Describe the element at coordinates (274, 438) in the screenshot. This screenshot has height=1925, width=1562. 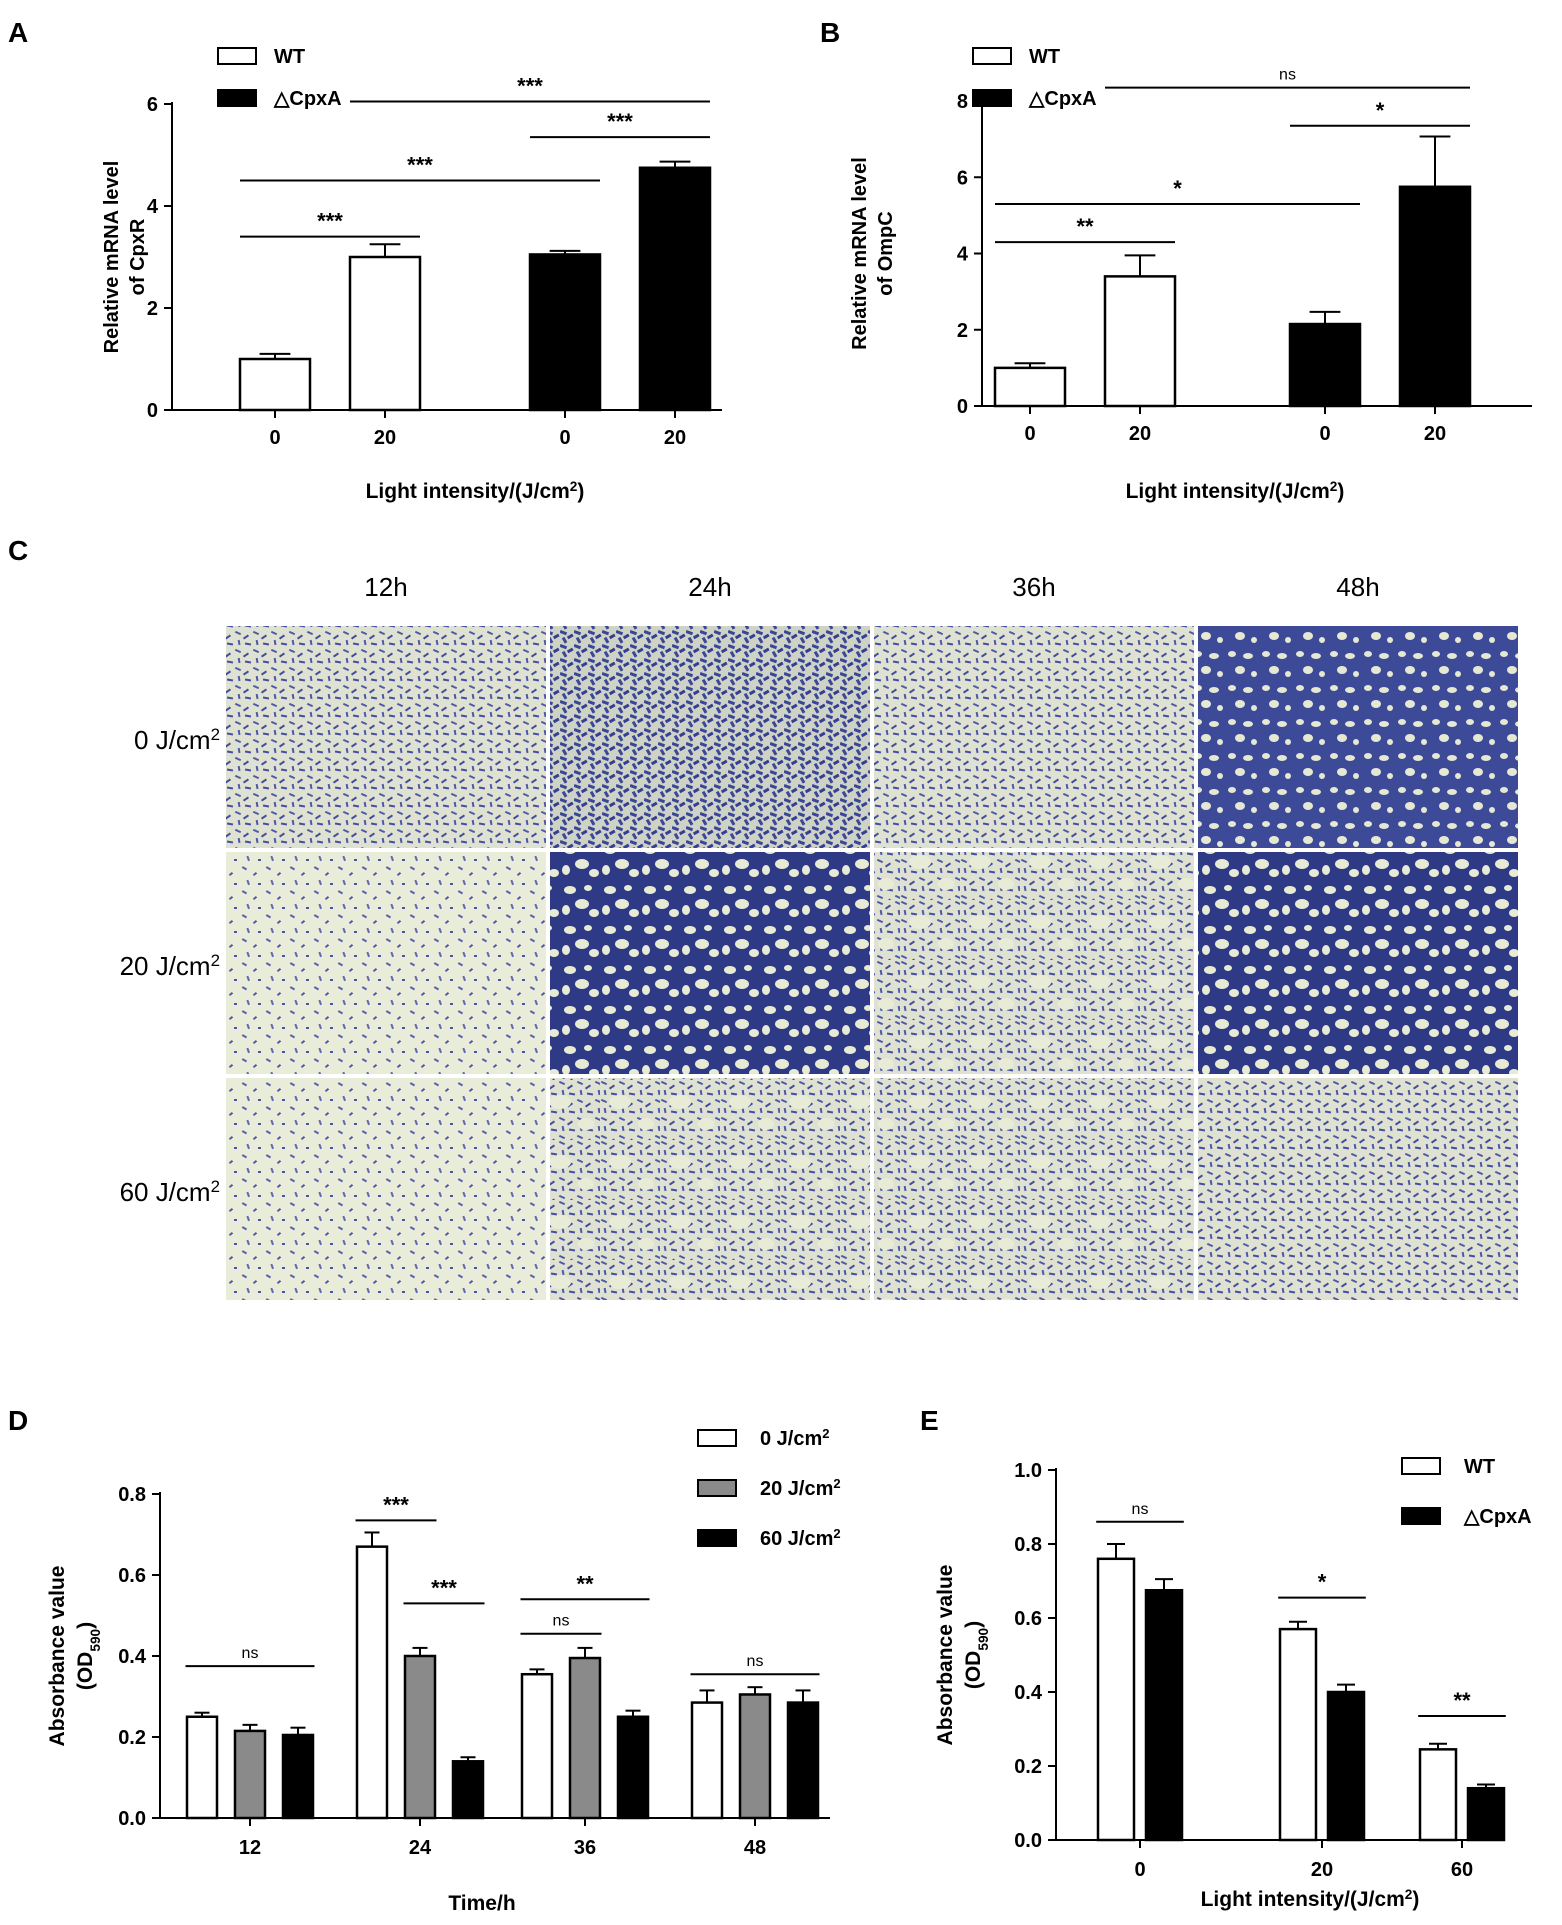
I see `x-tick-label-A-0: 0` at that location.